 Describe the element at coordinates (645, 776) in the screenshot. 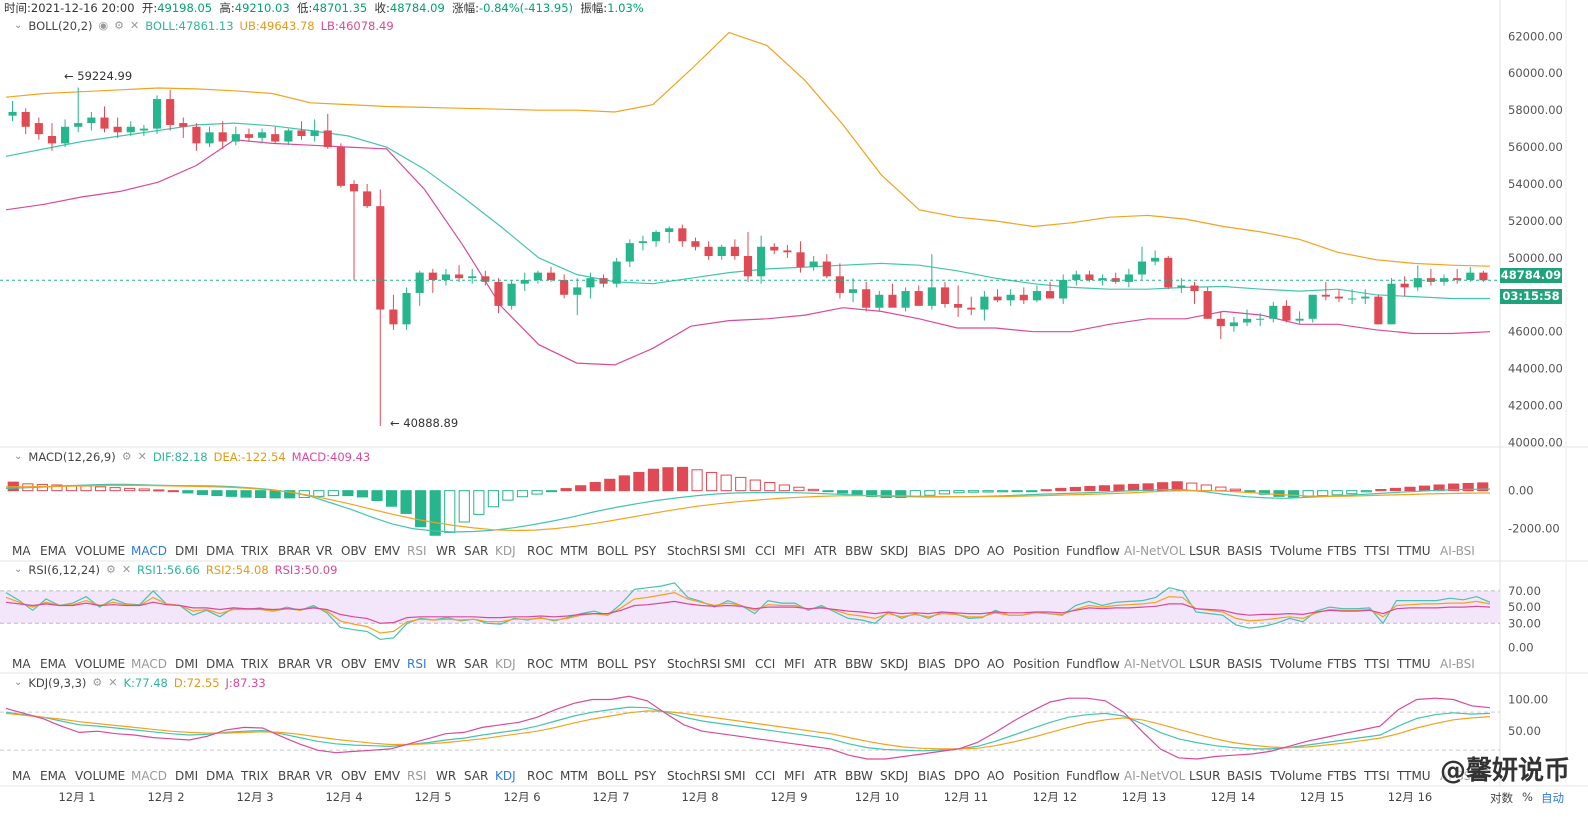

I see `indicator-tab-psy: PSY` at that location.